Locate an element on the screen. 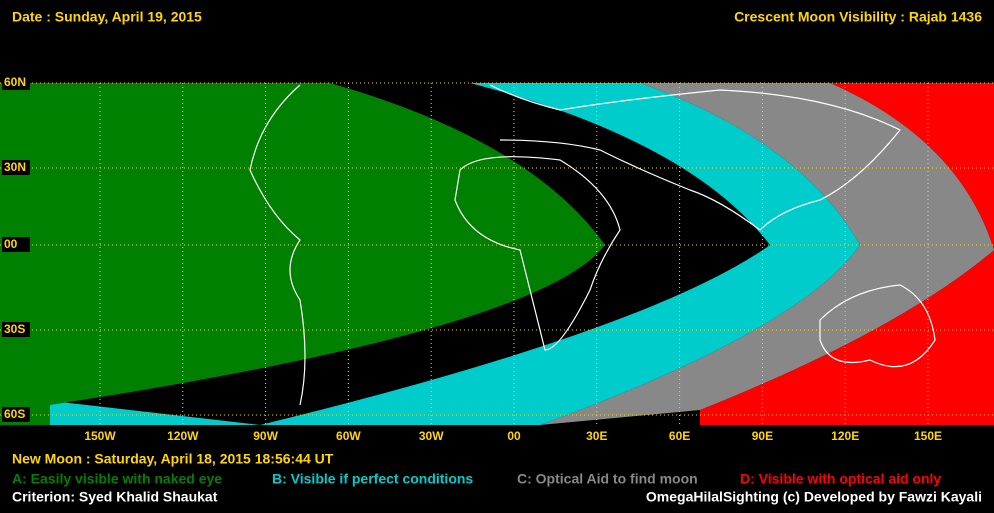  longitude-label: 150W is located at coordinates (100, 436).